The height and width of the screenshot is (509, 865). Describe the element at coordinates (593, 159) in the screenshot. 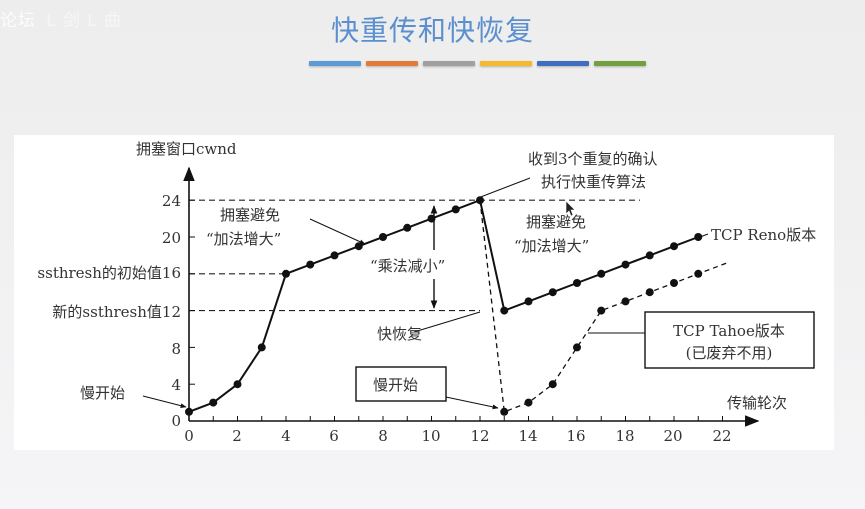

I see `annotation-dup-line1: 收到3个重复的确认` at that location.